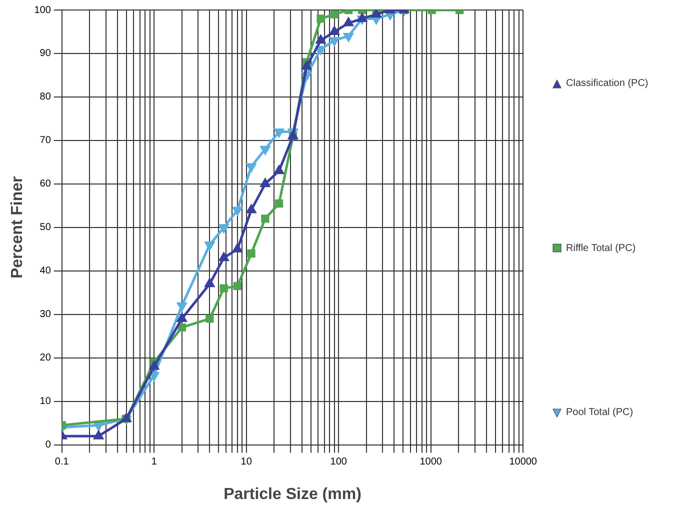 This screenshot has width=681, height=514. Describe the element at coordinates (43, 10) in the screenshot. I see `y-tick-label: 100` at that location.